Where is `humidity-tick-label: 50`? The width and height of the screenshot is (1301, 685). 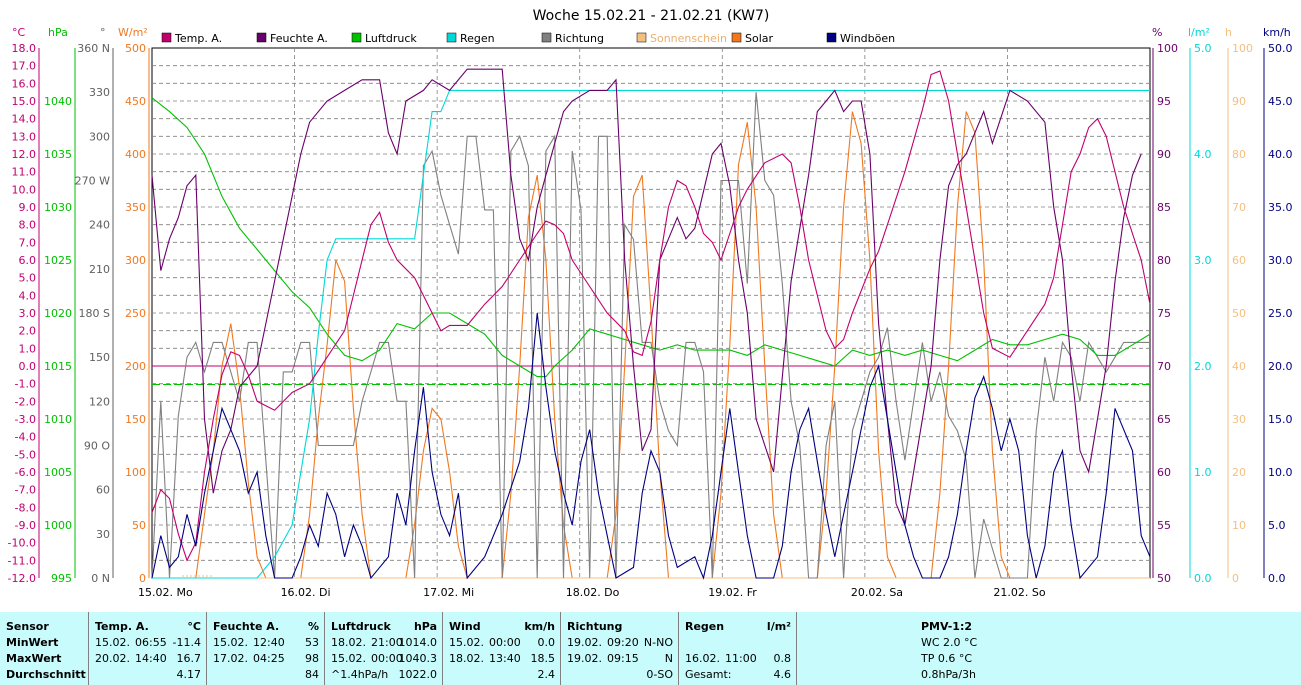
humidity-tick-label: 50 is located at coordinates (1164, 578).